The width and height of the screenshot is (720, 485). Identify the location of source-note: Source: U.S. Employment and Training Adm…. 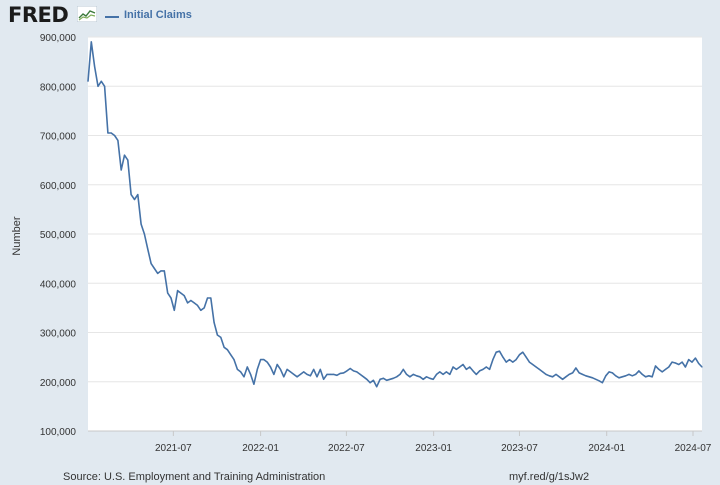
(194, 477).